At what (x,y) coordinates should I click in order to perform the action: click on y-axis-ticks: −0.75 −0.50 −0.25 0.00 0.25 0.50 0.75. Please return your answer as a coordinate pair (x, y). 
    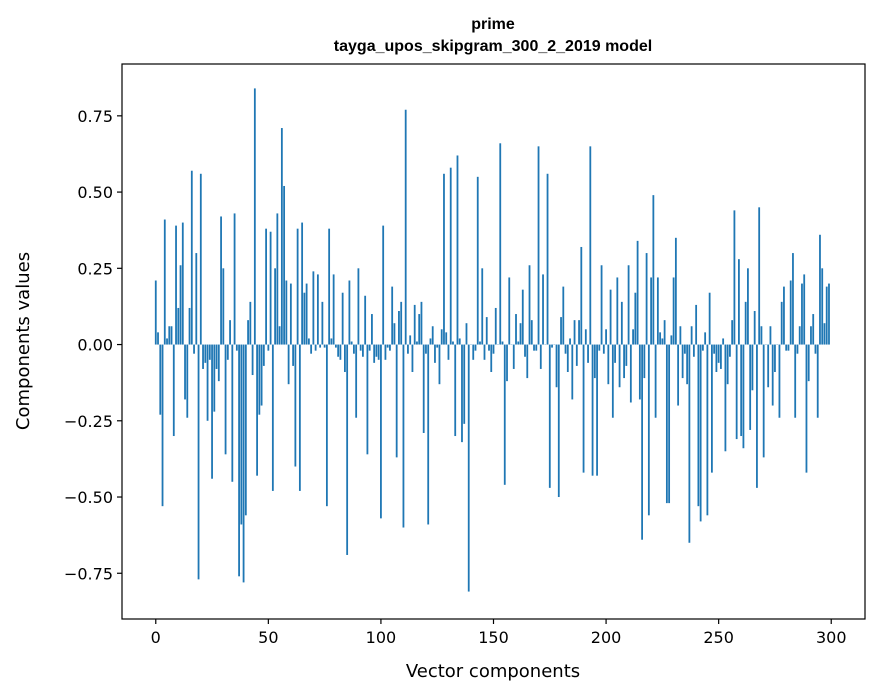
    Looking at the image, I should click on (93, 345).